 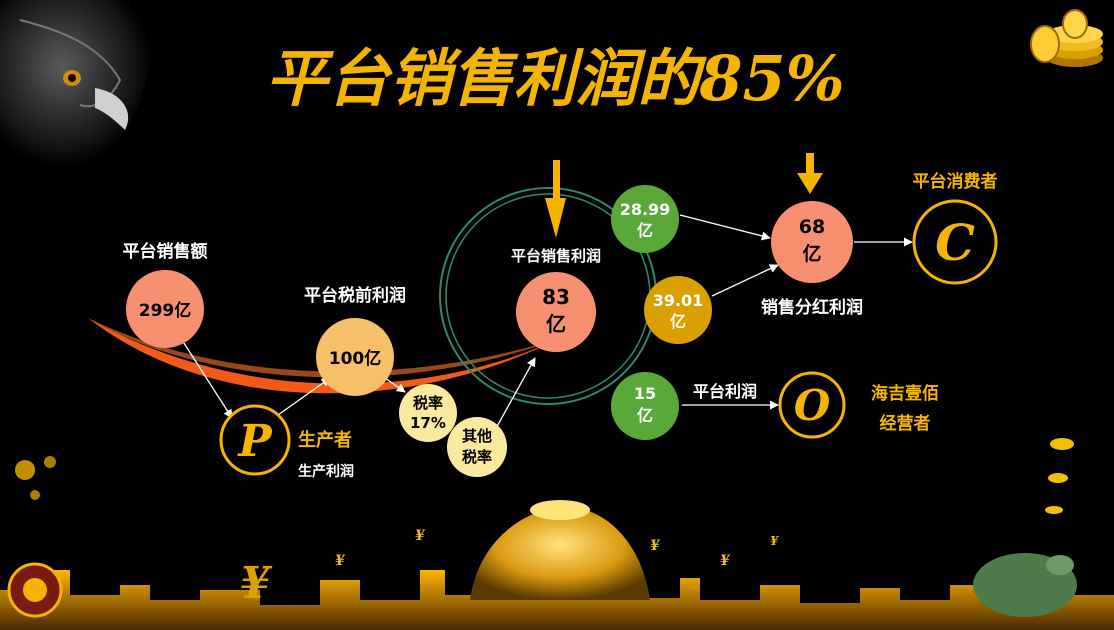 What do you see at coordinates (955, 181) in the screenshot?
I see `consumer-label: 平台消费者` at bounding box center [955, 181].